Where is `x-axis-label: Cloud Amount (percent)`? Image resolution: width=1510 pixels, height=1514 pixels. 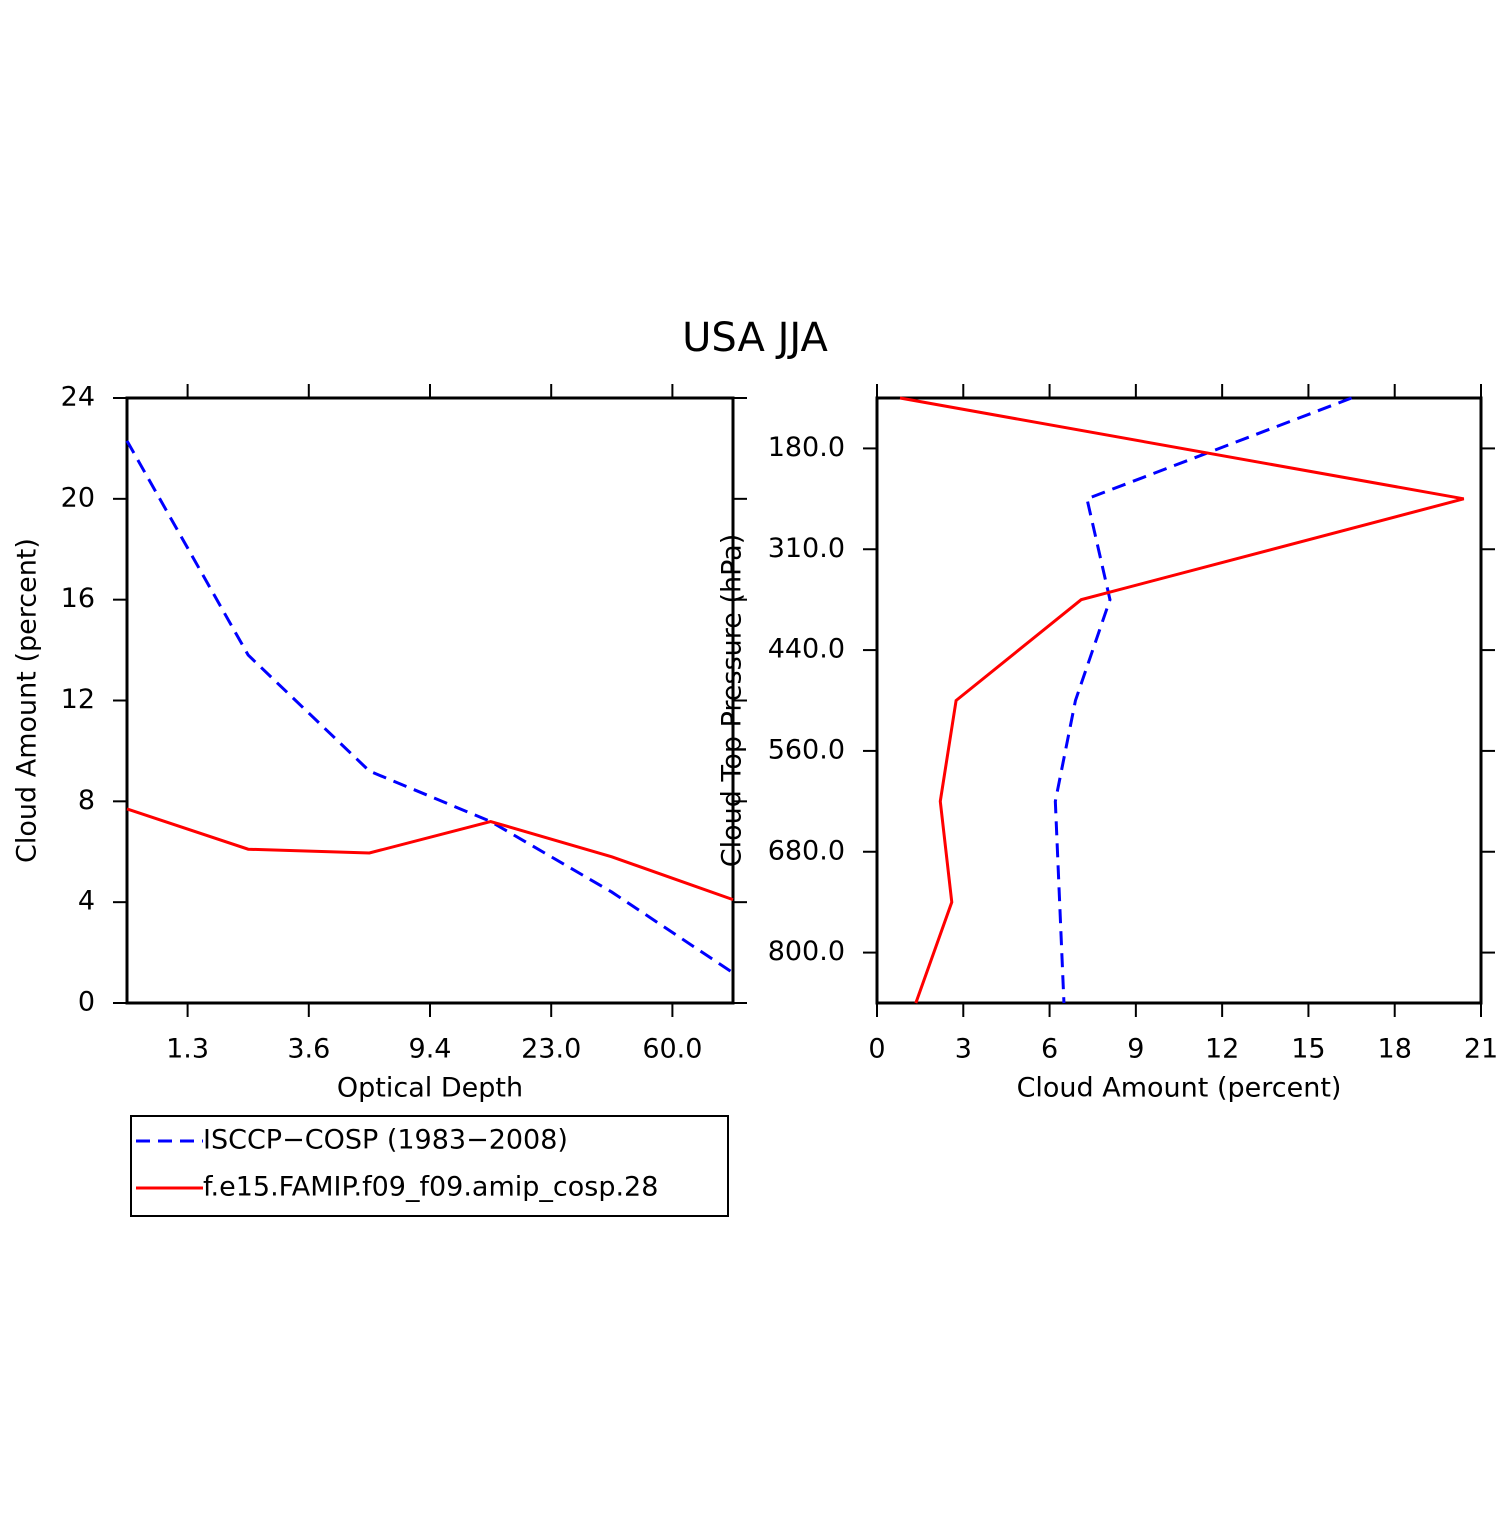
x-axis-label: Cloud Amount (percent) is located at coordinates (1179, 1088).